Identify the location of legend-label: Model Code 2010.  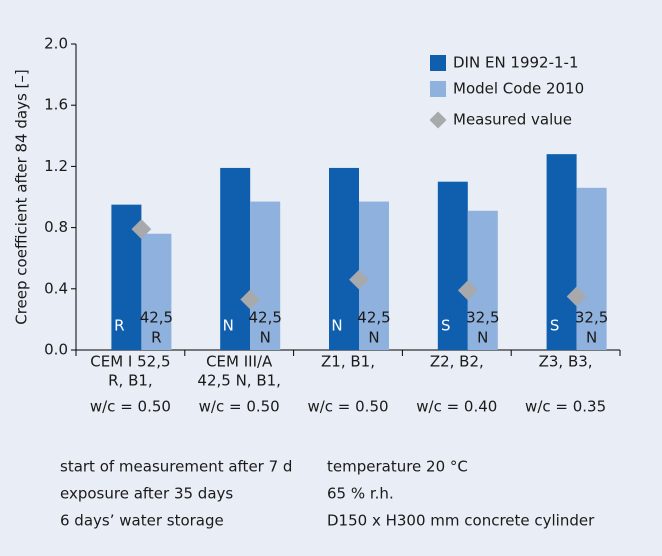
(518, 89).